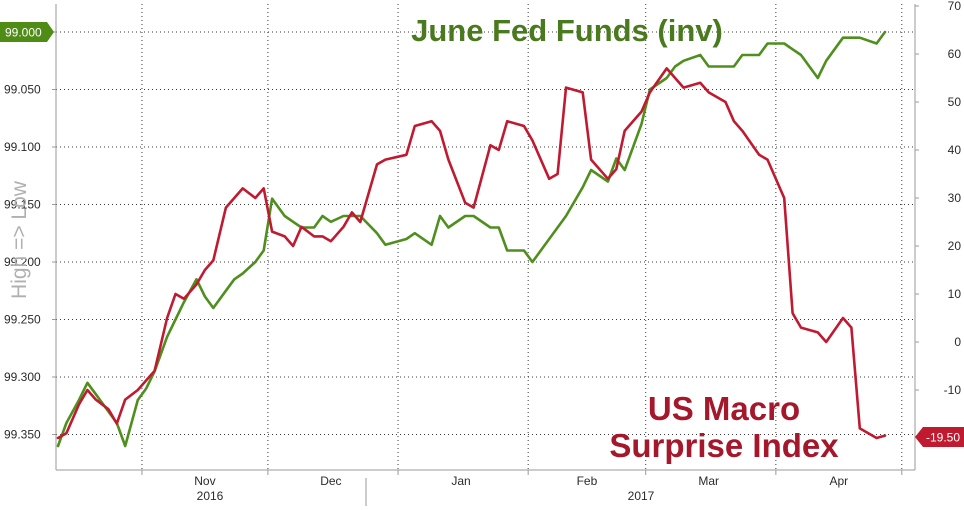 The height and width of the screenshot is (510, 964). What do you see at coordinates (460, 481) in the screenshot?
I see `x-tick-label: Jan` at bounding box center [460, 481].